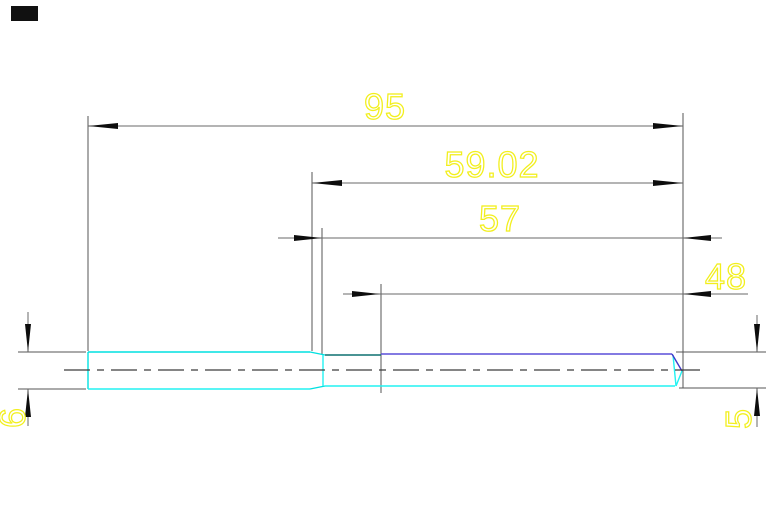 This screenshot has width=767, height=523. Describe the element at coordinates (385, 370) in the screenshot. I see `shaft-outline` at that location.